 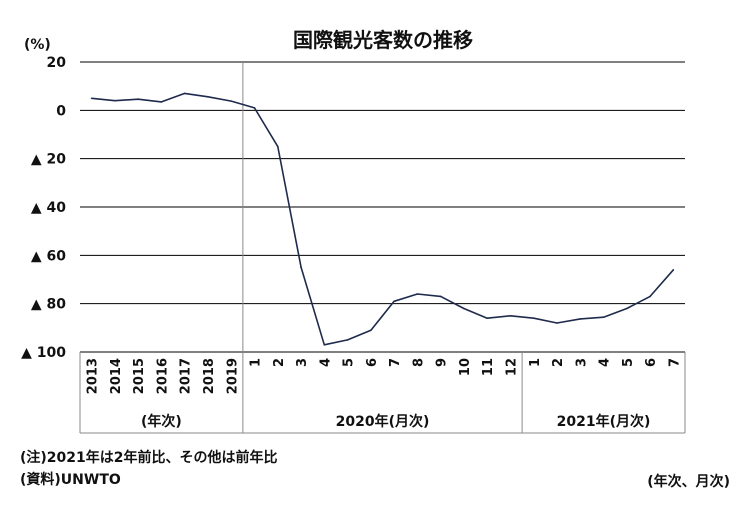 What do you see at coordinates (149, 458) in the screenshot?
I see `note-text: (注)2021年は2年前比、その他は前年比` at bounding box center [149, 458].